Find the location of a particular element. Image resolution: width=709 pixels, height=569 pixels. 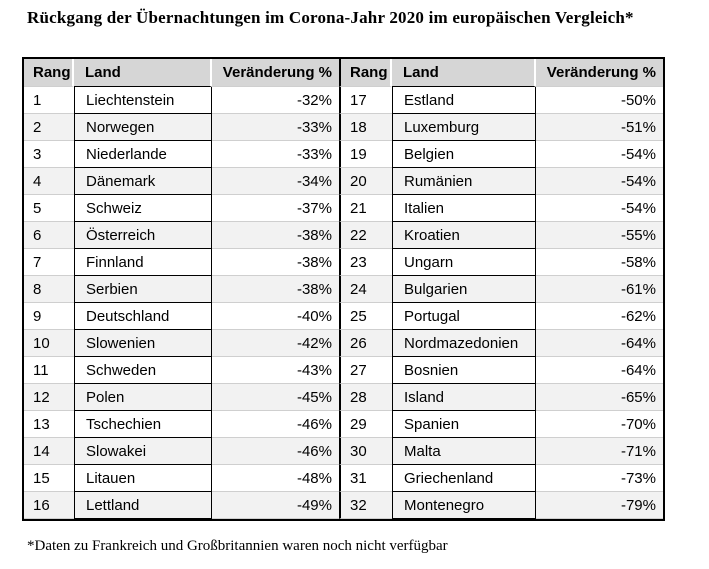

table-row: 16 Lettland -49% 32 Montenegro -79% is located at coordinates (343, 505).